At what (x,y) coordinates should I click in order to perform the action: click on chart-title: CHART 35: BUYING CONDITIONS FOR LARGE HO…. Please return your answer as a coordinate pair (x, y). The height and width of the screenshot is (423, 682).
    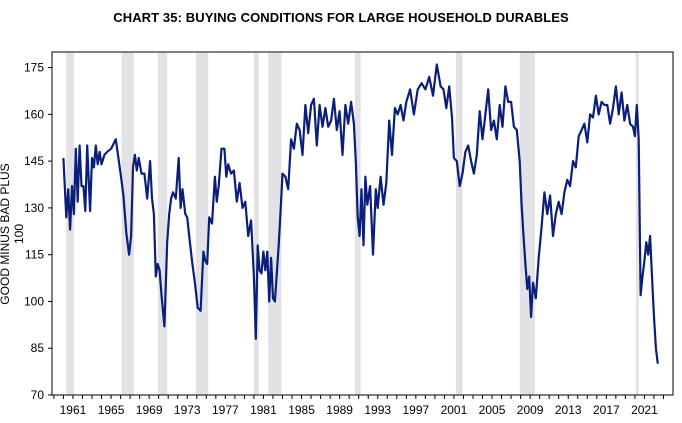
    Looking at the image, I should click on (341, 17).